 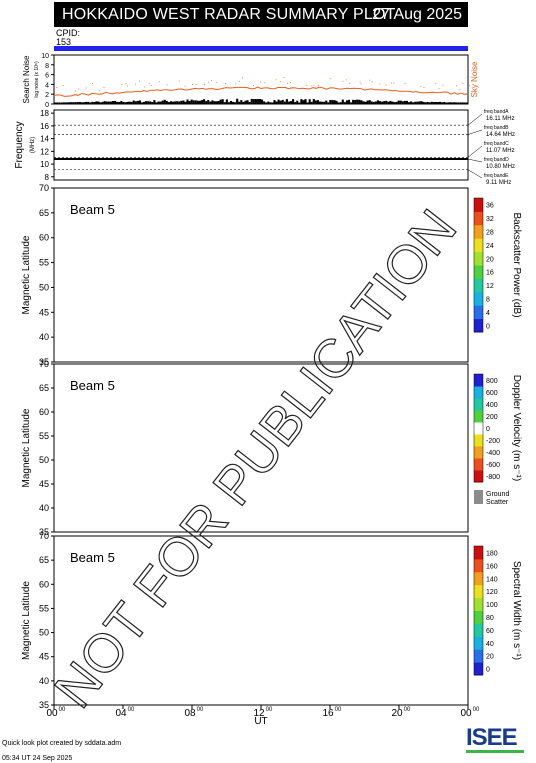 I want to click on colorbar-tick-label: 32, so click(x=490, y=219).